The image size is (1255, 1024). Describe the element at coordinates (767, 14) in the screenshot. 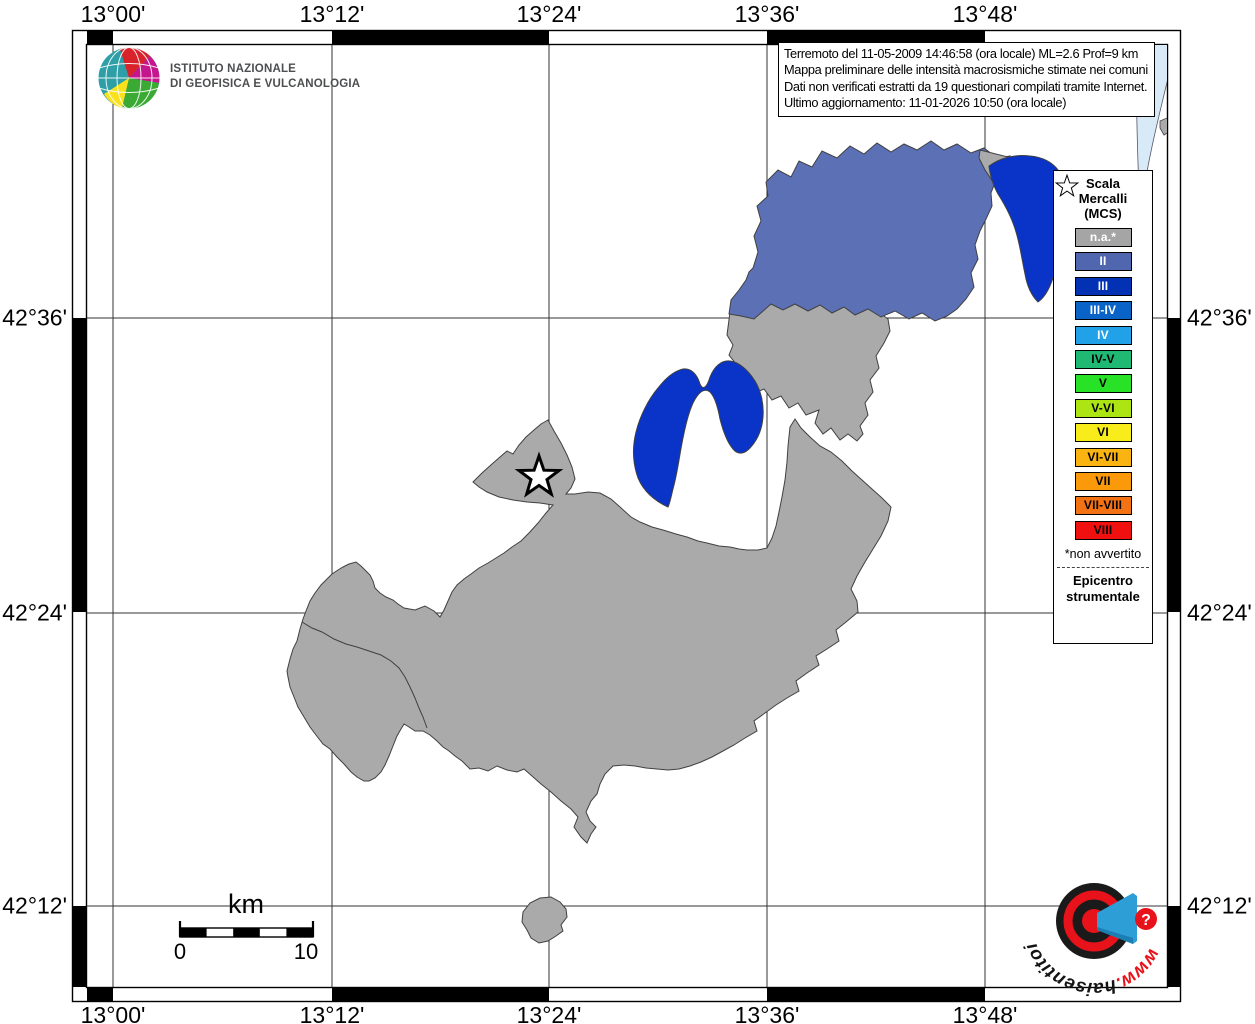

I see `axis-tick-label-top: 13°36'` at that location.